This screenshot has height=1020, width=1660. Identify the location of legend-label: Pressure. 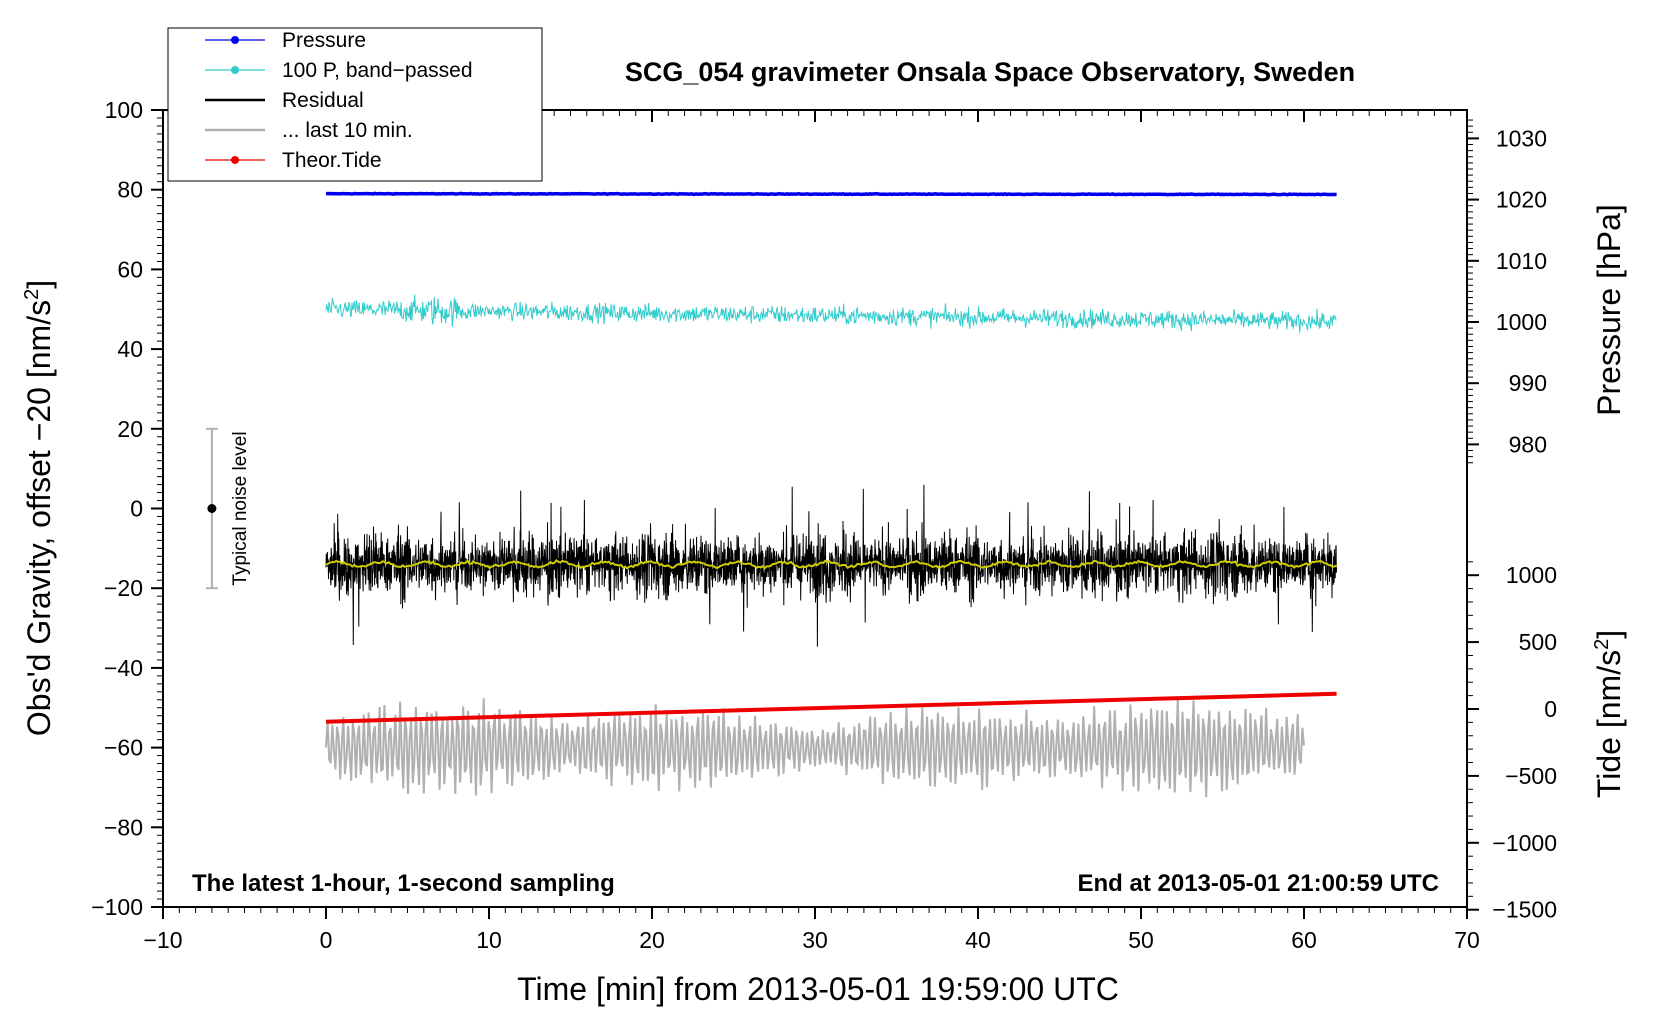
(324, 40).